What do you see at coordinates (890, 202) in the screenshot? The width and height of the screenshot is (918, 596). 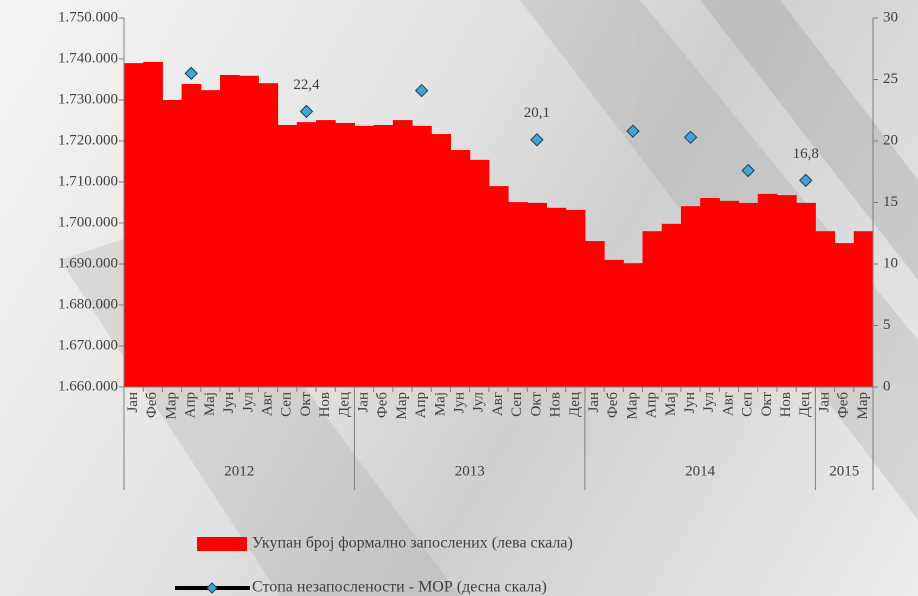 I see `y2-tick-label: 15` at bounding box center [890, 202].